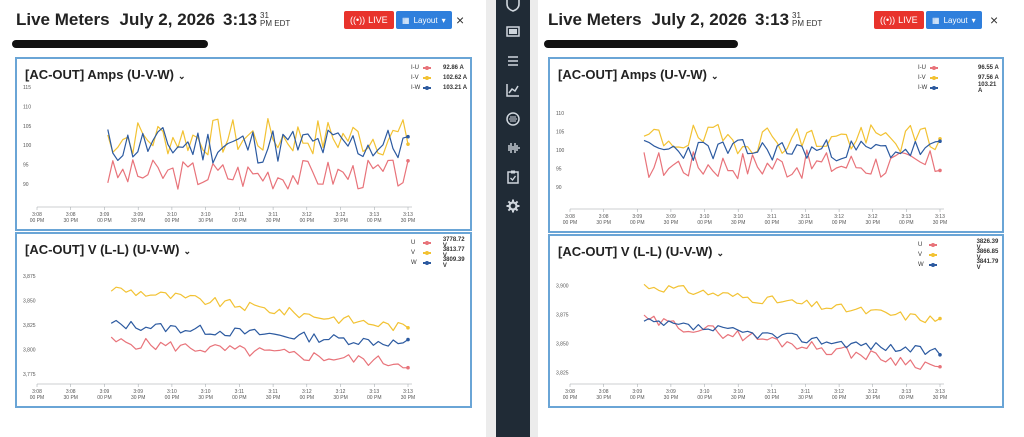  What do you see at coordinates (513, 148) in the screenshot?
I see `waveform-icon` at bounding box center [513, 148].